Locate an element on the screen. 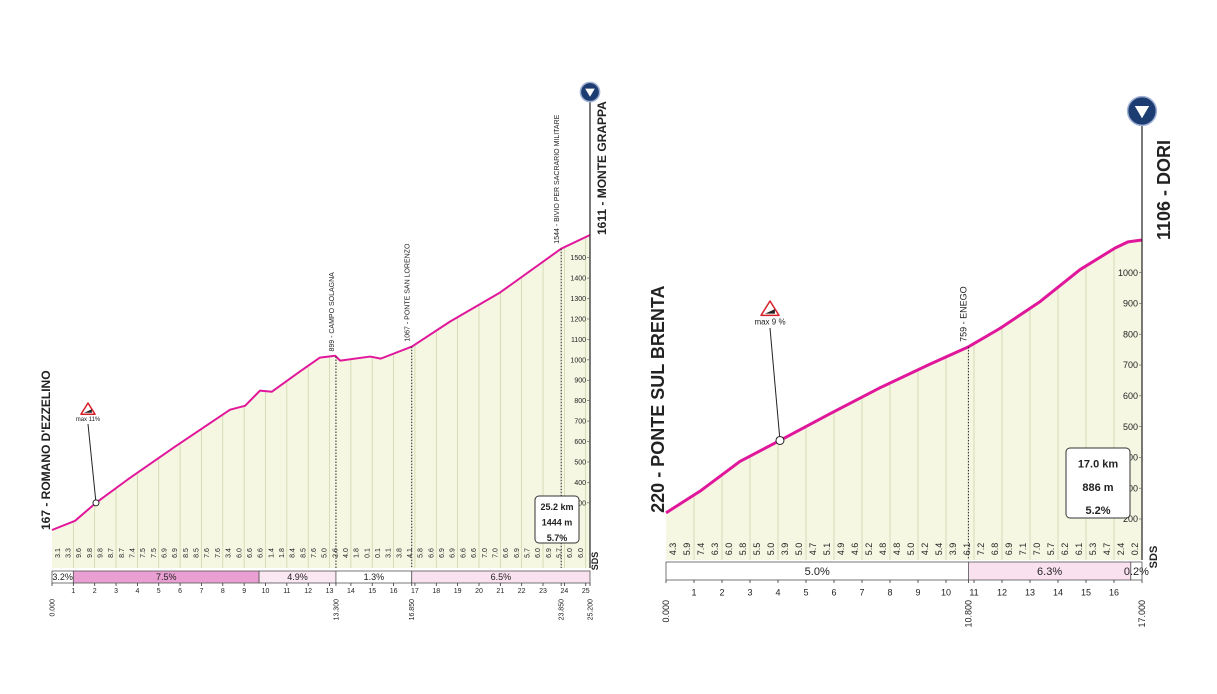  gradient-label: 4.2 is located at coordinates (925, 549).